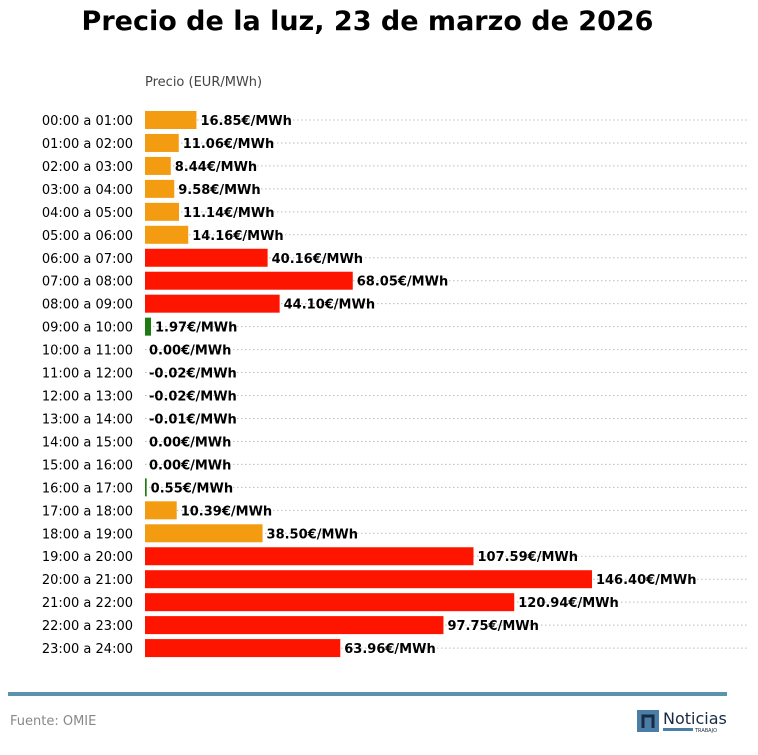 Image resolution: width=758 pixels, height=755 pixels. Describe the element at coordinates (87, 465) in the screenshot. I see `category-label: 15:00 a 16:00` at that location.